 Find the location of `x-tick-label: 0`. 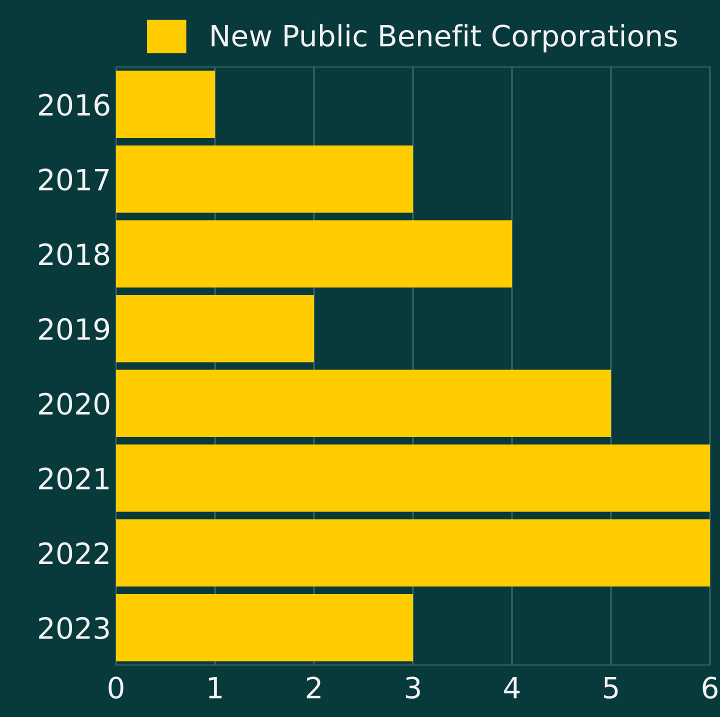

x-tick-label: 0 is located at coordinates (116, 687).